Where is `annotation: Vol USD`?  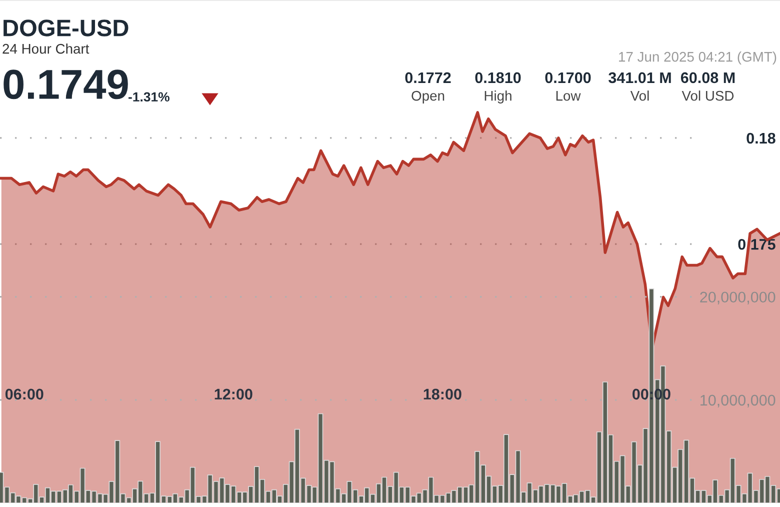 annotation: Vol USD is located at coordinates (708, 95).